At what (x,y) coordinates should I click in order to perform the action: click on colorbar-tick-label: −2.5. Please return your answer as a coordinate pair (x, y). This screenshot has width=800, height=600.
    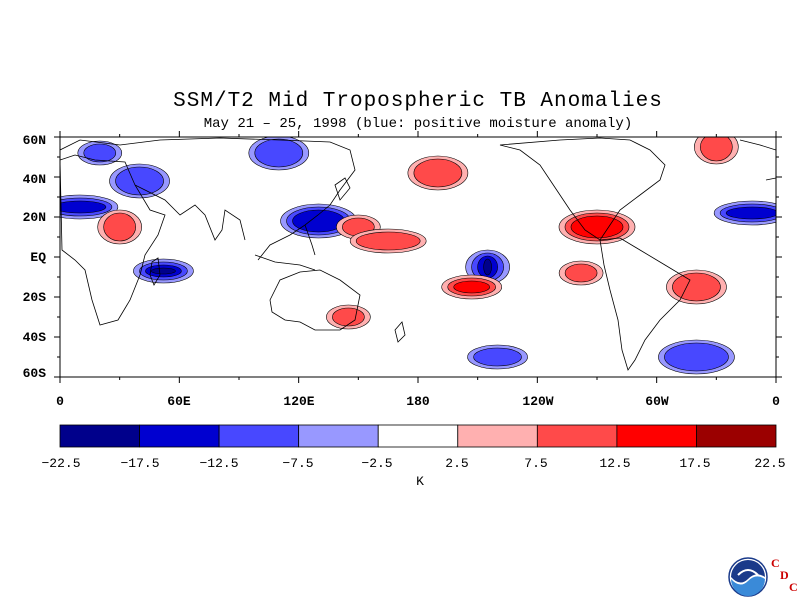
    Looking at the image, I should click on (377, 463).